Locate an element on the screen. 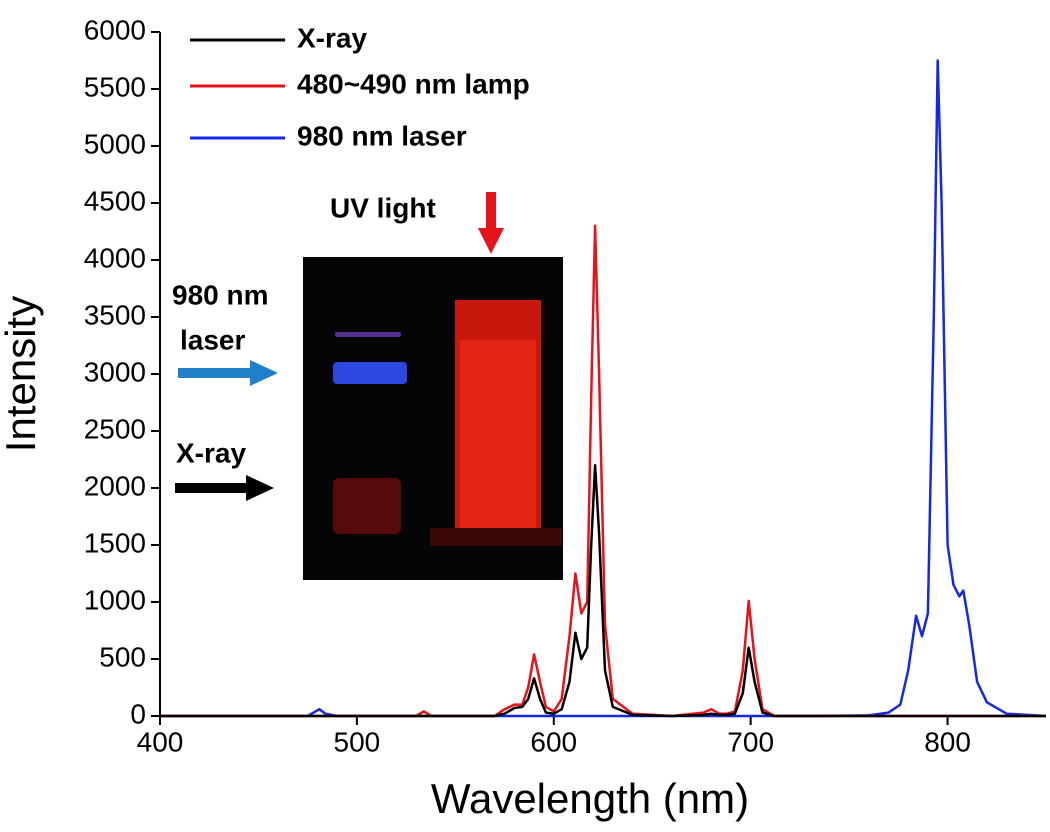 The height and width of the screenshot is (832, 1050). x-tick-label: 800 is located at coordinates (947, 741).